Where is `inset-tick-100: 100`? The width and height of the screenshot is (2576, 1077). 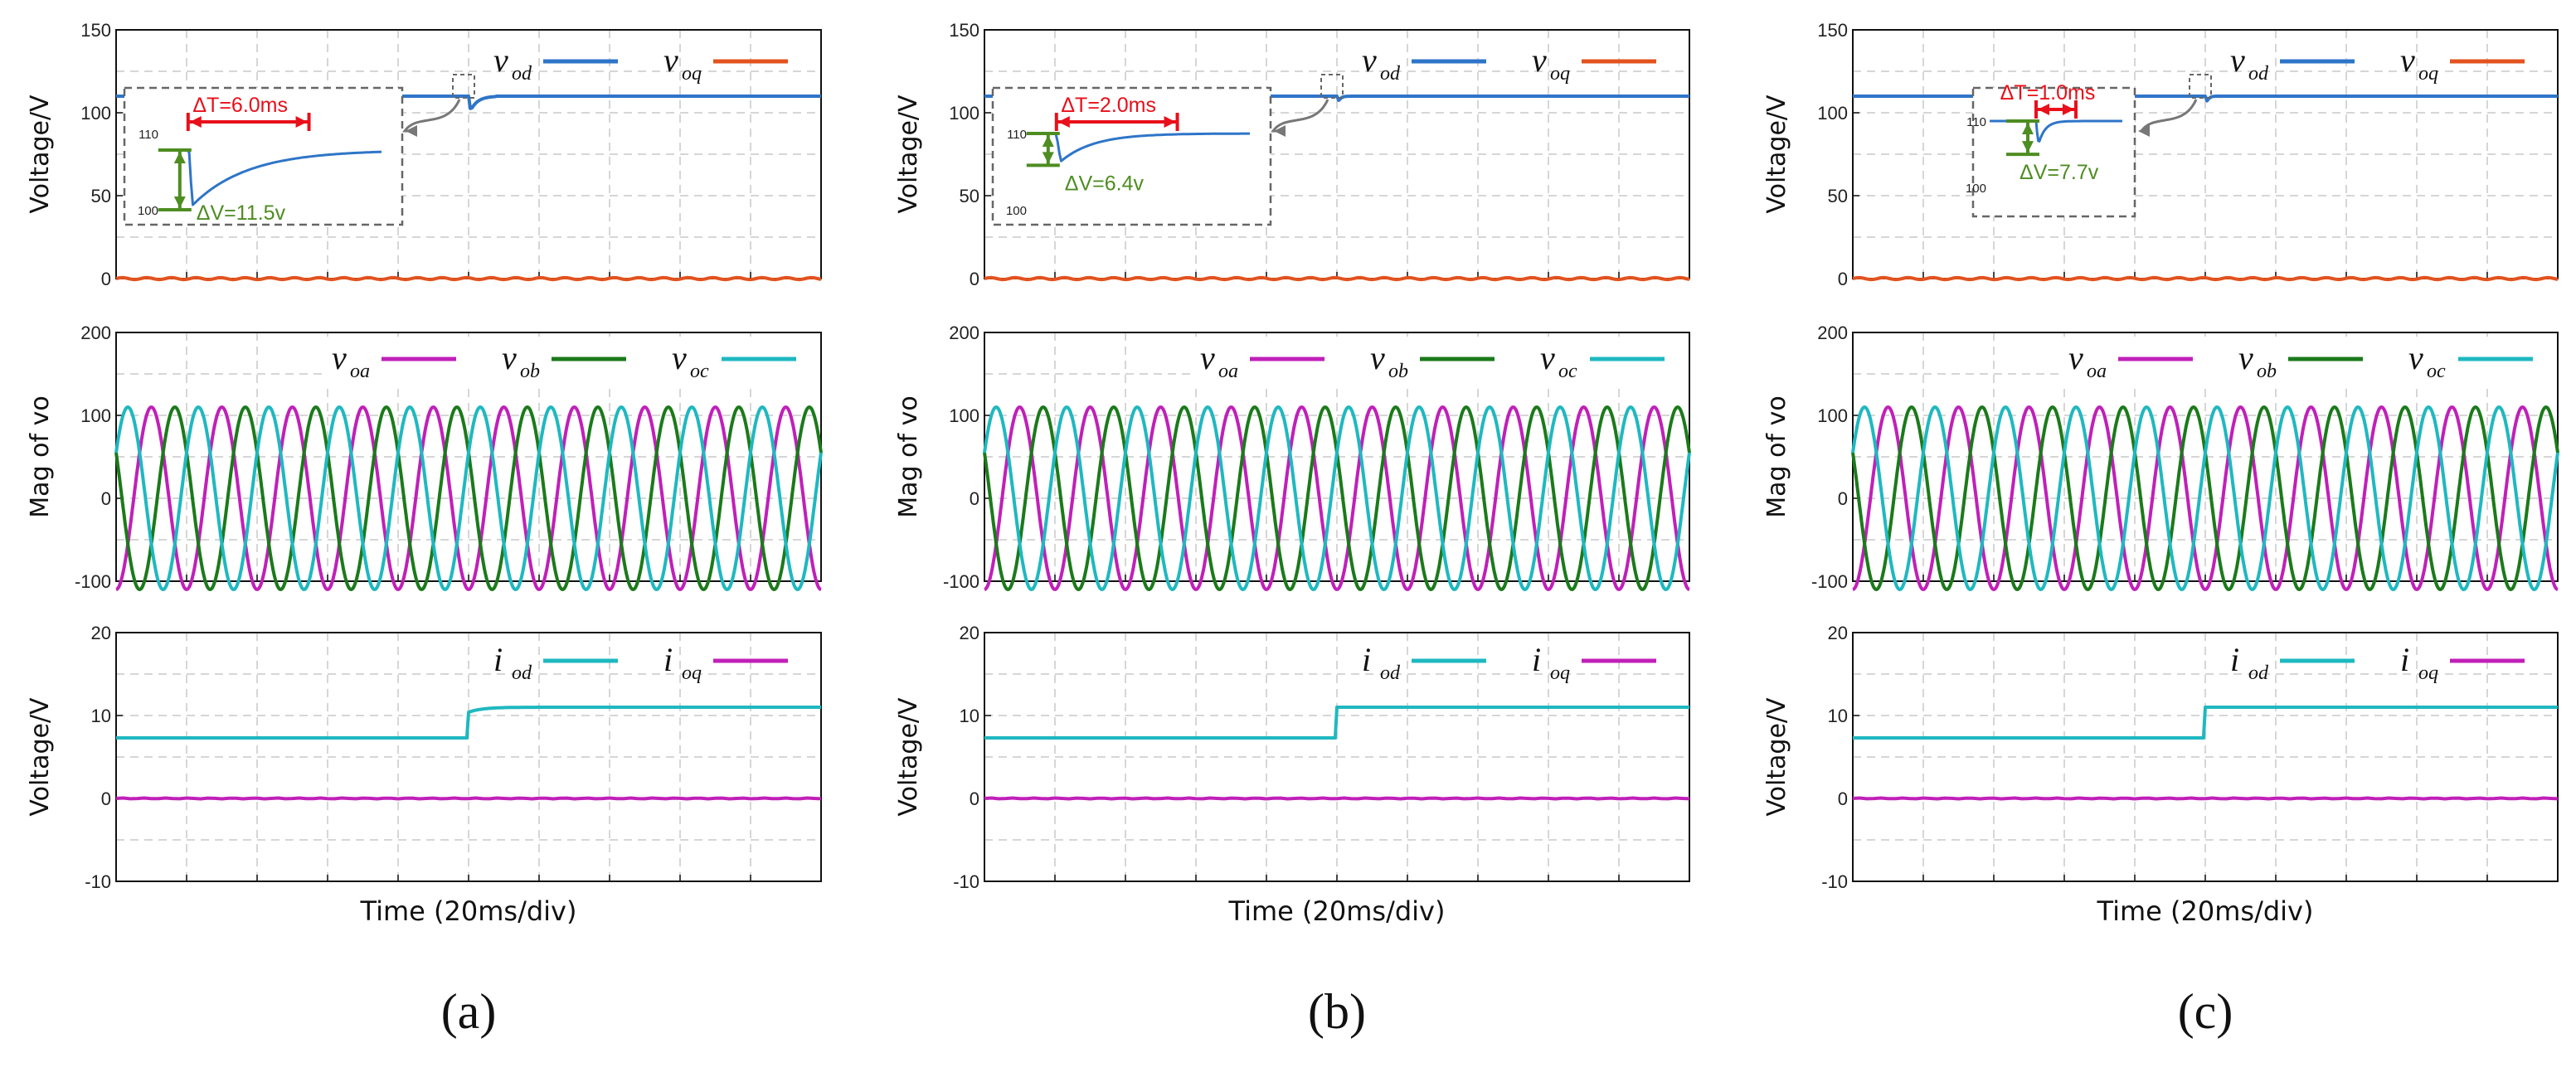
inset-tick-100: 100 is located at coordinates (1976, 189).